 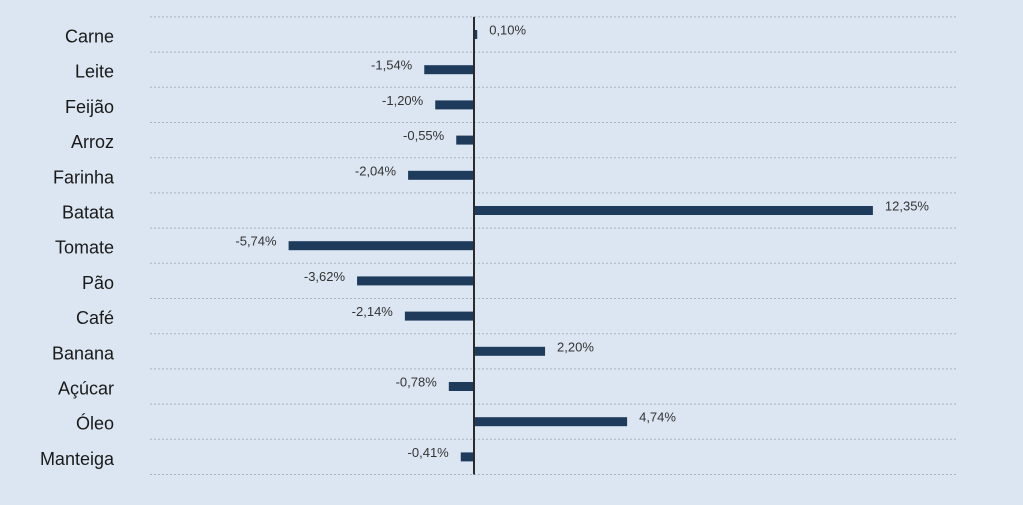 What do you see at coordinates (89, 37) in the screenshot?
I see `category-label: Carne` at bounding box center [89, 37].